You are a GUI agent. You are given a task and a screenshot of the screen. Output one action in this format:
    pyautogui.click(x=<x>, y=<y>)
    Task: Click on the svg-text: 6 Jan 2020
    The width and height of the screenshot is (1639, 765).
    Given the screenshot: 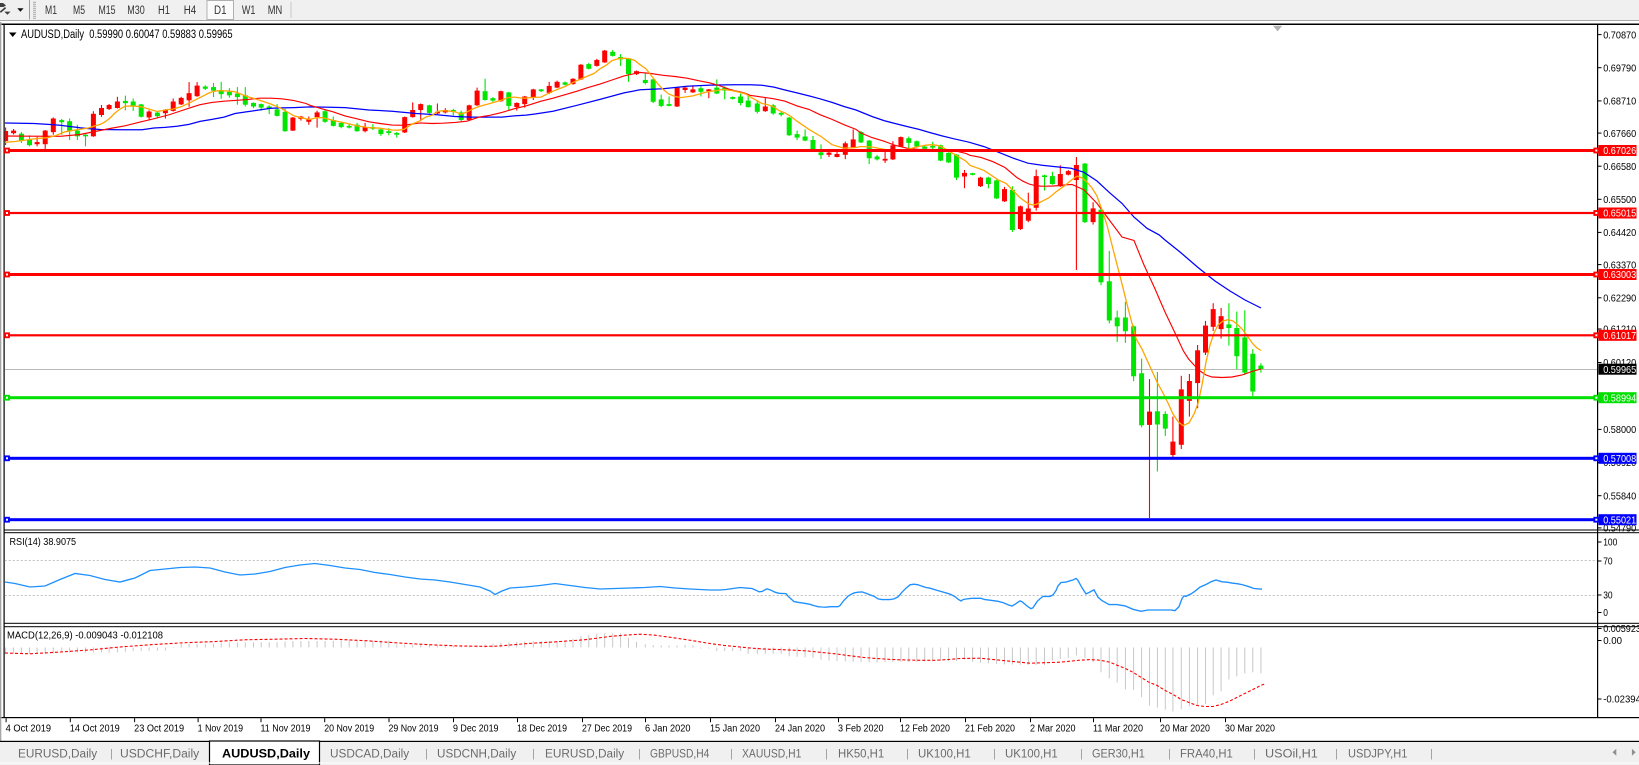 What is the action you would take?
    pyautogui.click(x=668, y=729)
    